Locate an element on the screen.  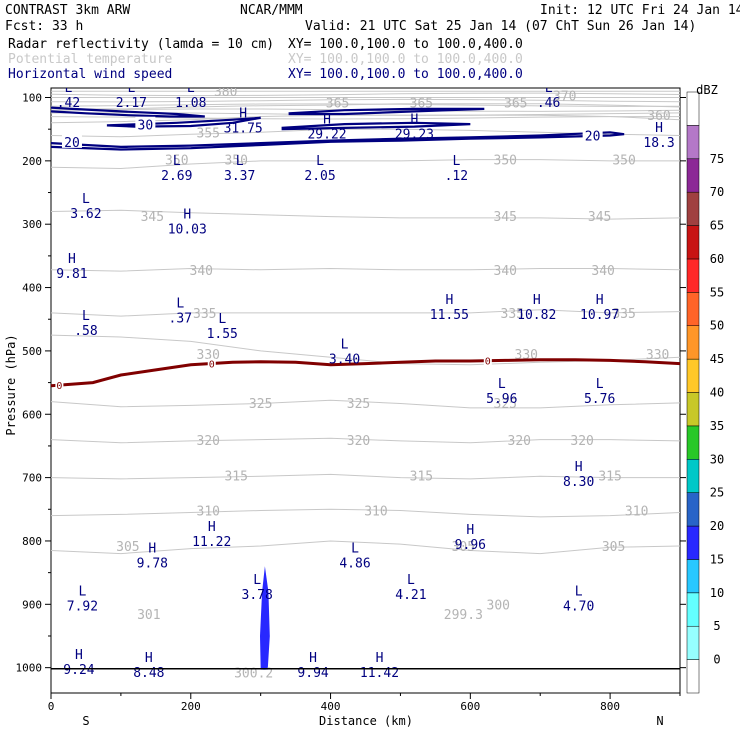
freezing-level-line is located at coordinates (365, 373).